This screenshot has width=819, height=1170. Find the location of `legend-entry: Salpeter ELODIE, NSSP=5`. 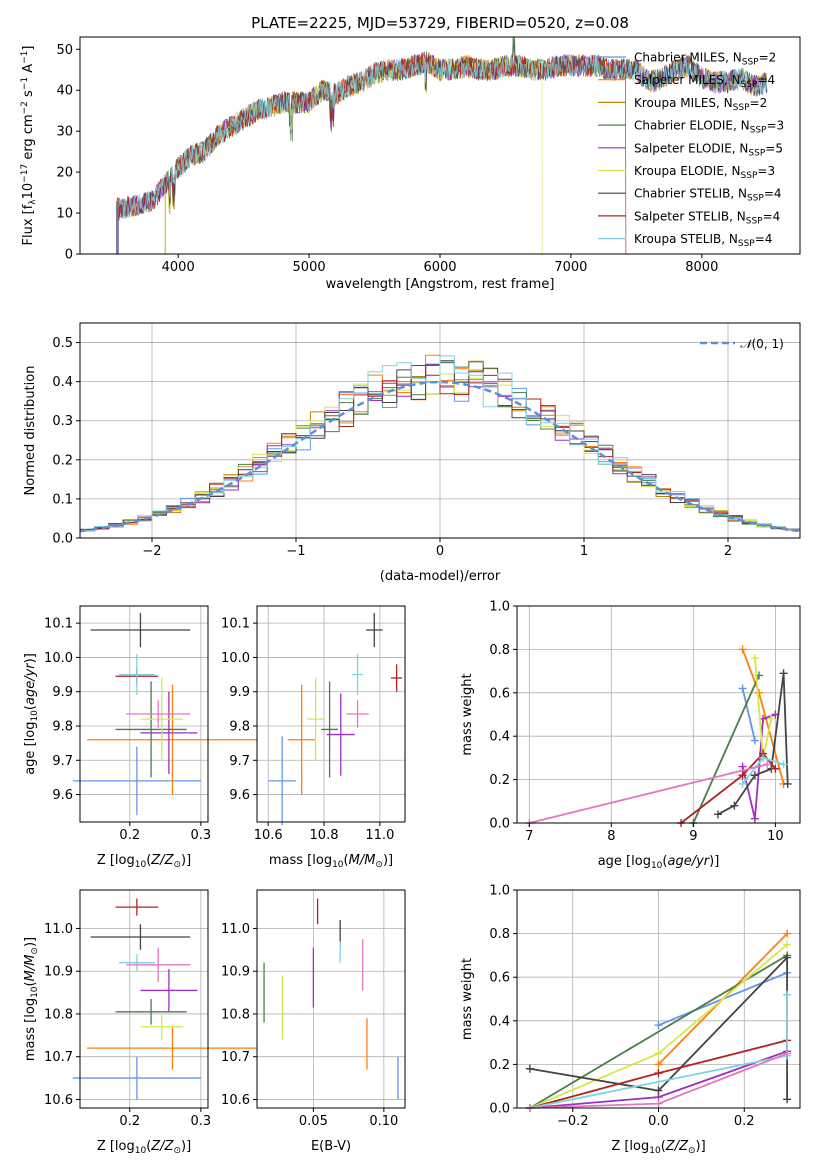

legend-entry: Salpeter ELODIE, NSSP=5 is located at coordinates (708, 149).